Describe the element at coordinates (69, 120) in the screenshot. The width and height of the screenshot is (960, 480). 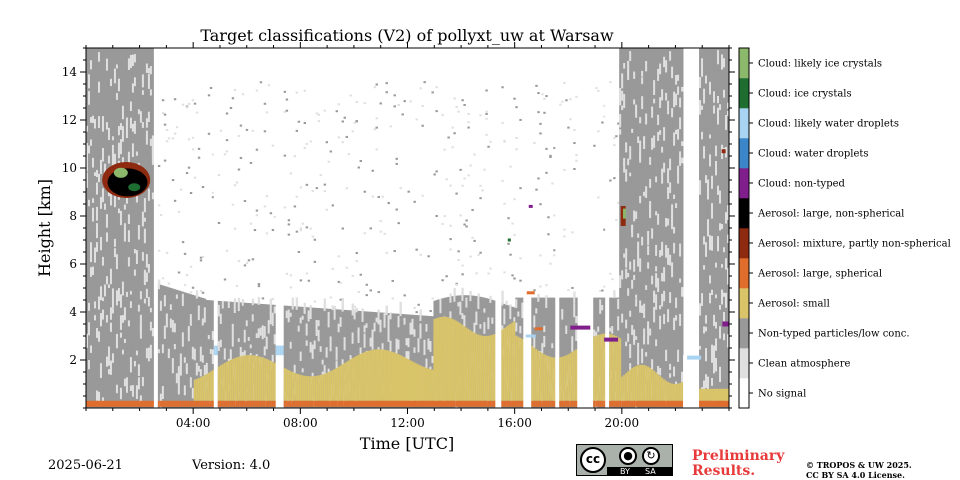
I see `y-tick-label: 12` at that location.